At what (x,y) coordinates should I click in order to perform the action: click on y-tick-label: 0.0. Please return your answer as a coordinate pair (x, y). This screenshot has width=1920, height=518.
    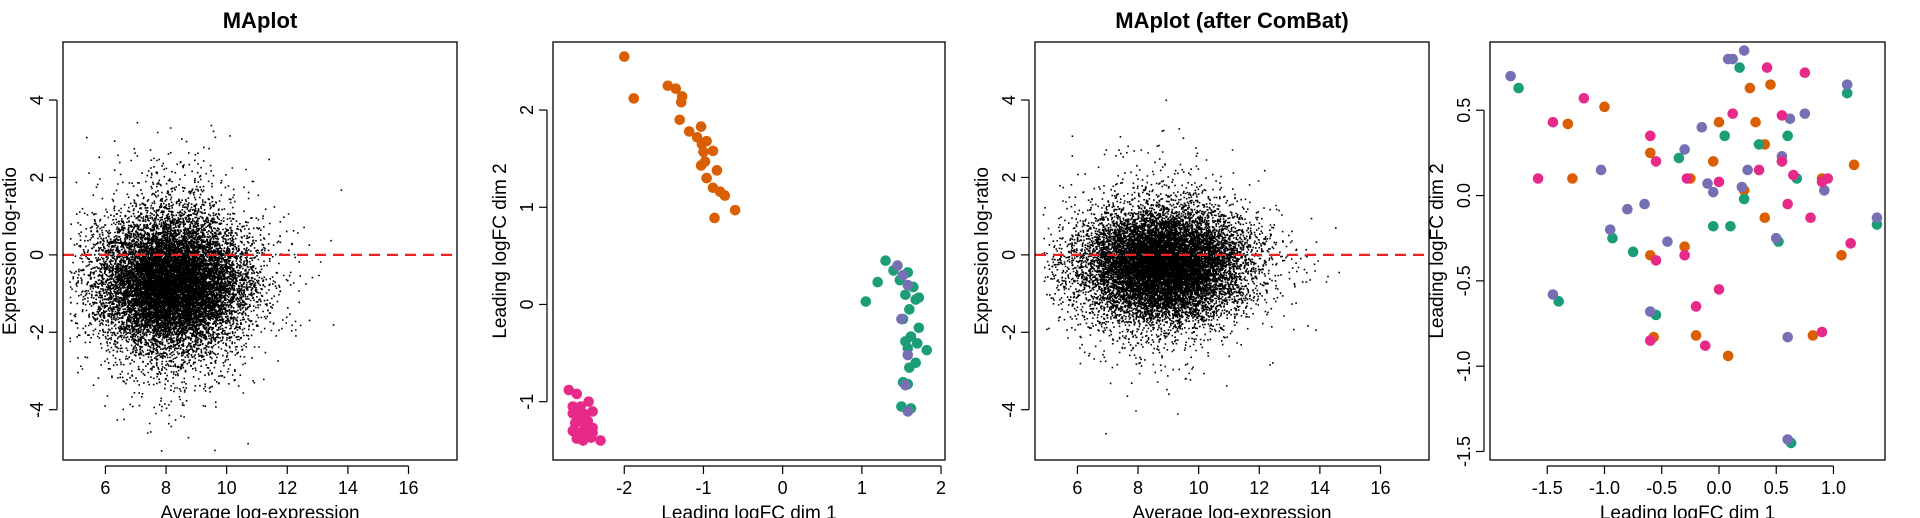
    Looking at the image, I should click on (1464, 195).